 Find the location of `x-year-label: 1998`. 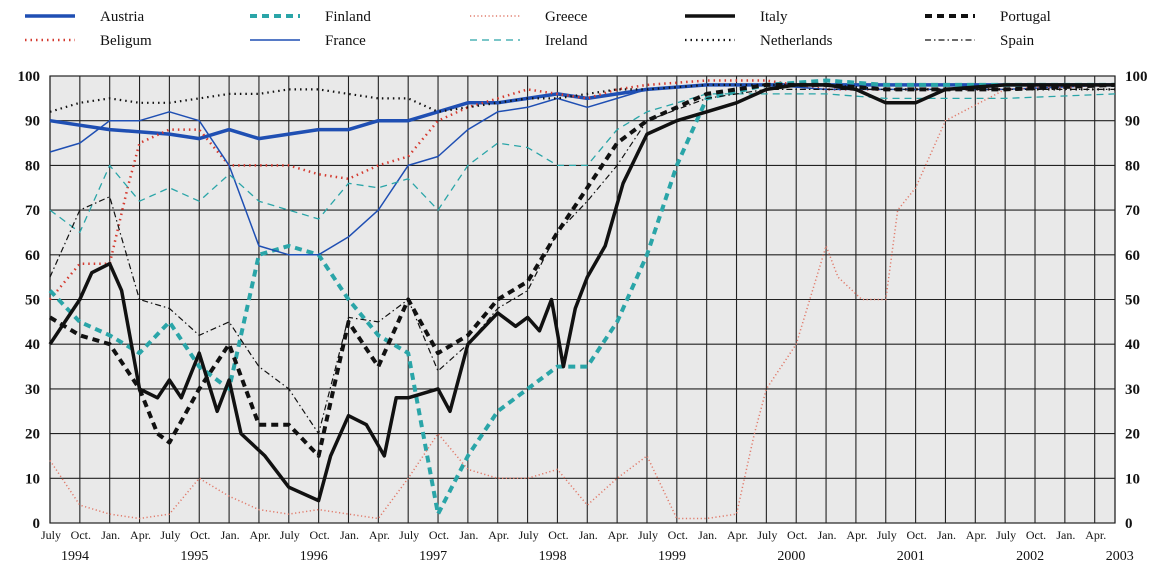

x-year-label: 1998 is located at coordinates (553, 556).